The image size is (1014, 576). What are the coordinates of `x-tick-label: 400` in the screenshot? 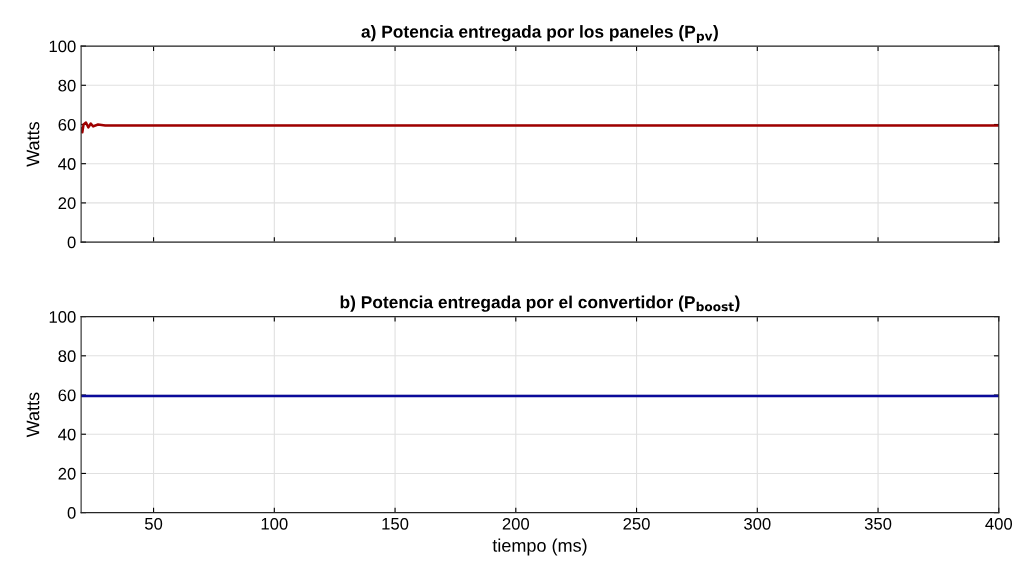 It's located at (999, 523).